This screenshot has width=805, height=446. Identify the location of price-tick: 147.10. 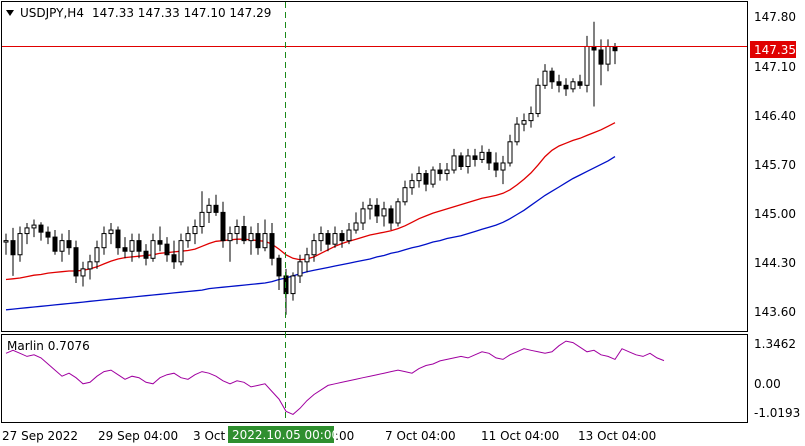
(775, 67).